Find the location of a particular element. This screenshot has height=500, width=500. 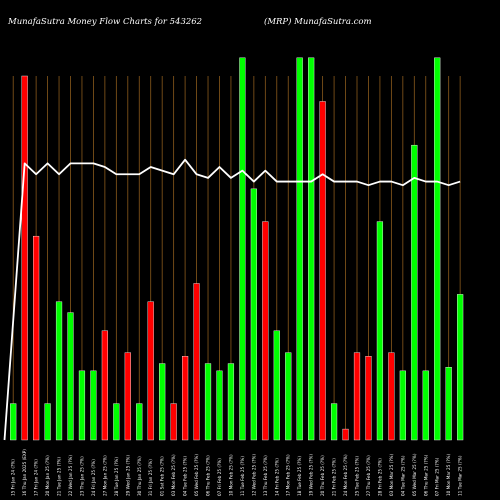

x-tick-label: 13 Thu Feb 25 (?%) is located at coordinates (265, 475).